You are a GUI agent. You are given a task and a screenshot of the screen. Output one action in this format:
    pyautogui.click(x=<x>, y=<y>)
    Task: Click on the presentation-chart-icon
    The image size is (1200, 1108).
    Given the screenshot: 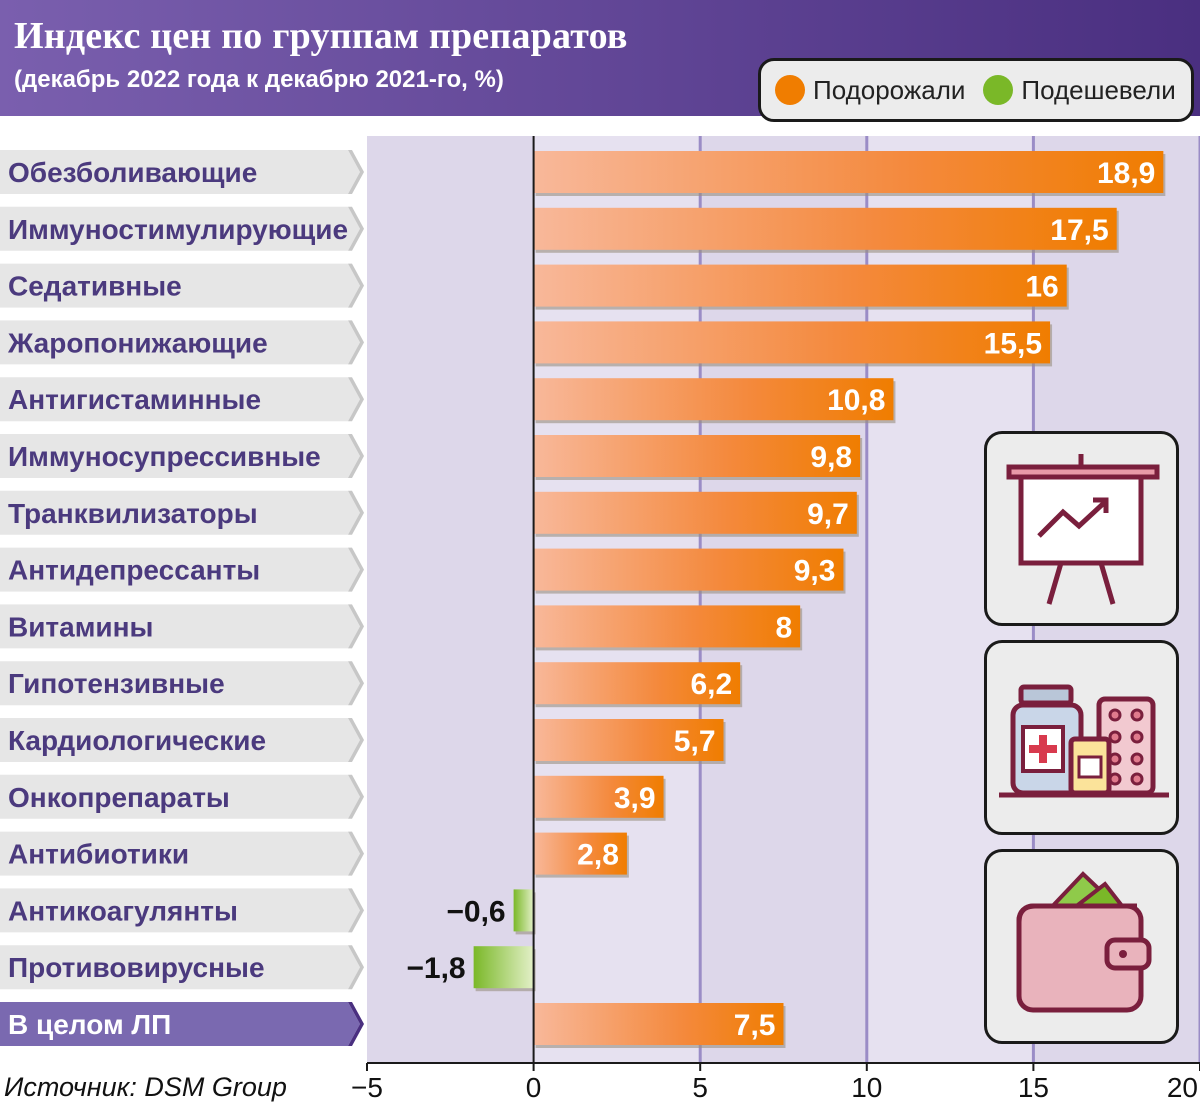 What is the action you would take?
    pyautogui.click(x=1081, y=528)
    